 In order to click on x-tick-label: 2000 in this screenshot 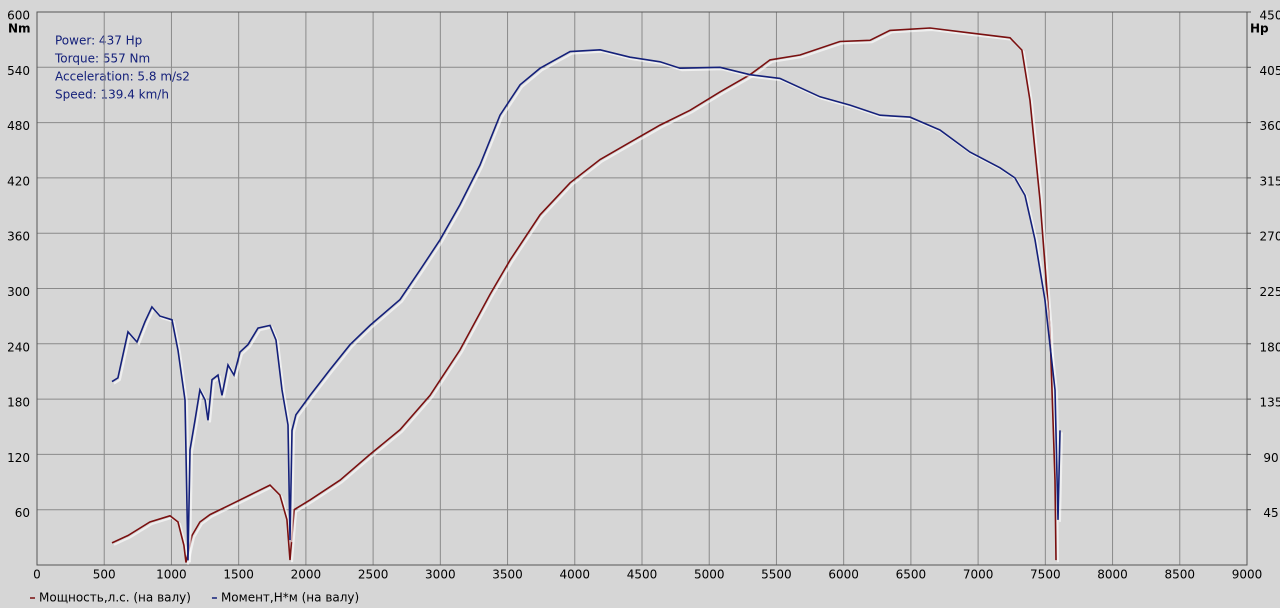, I will do `click(306, 575)`.